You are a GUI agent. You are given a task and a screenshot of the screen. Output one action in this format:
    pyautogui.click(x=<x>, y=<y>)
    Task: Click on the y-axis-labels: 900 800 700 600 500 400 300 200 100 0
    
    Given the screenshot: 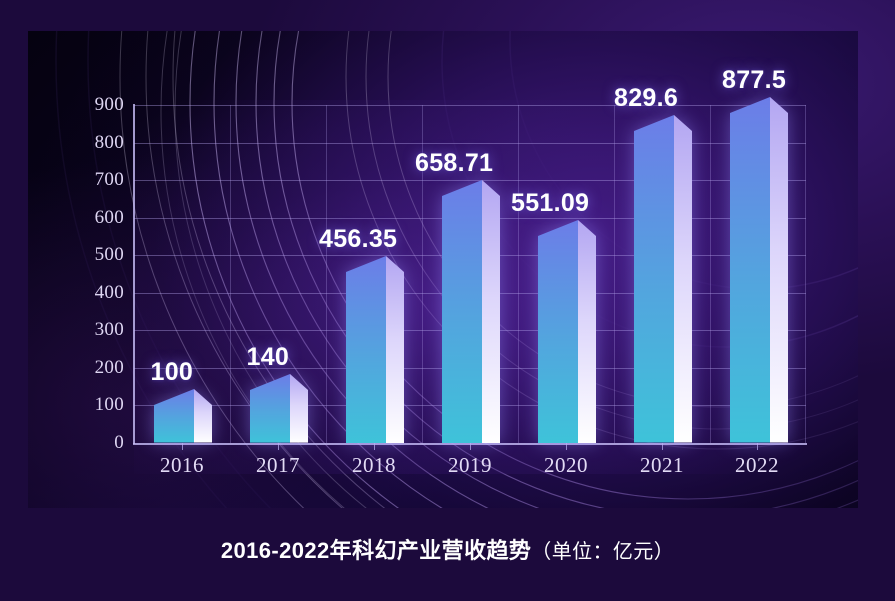 What is the action you would take?
    pyautogui.click(x=93, y=273)
    